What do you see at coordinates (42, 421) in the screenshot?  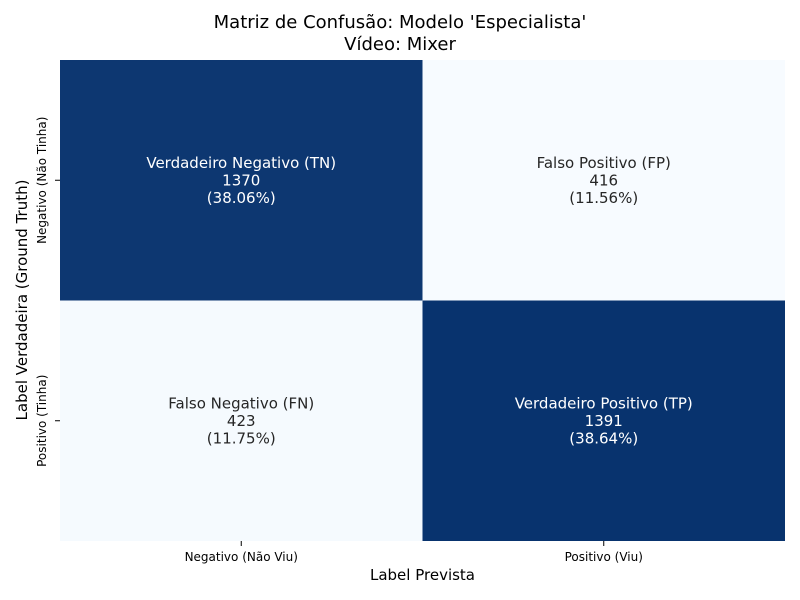 I see `y-tick-label: Positivo (Tinha)` at bounding box center [42, 421].